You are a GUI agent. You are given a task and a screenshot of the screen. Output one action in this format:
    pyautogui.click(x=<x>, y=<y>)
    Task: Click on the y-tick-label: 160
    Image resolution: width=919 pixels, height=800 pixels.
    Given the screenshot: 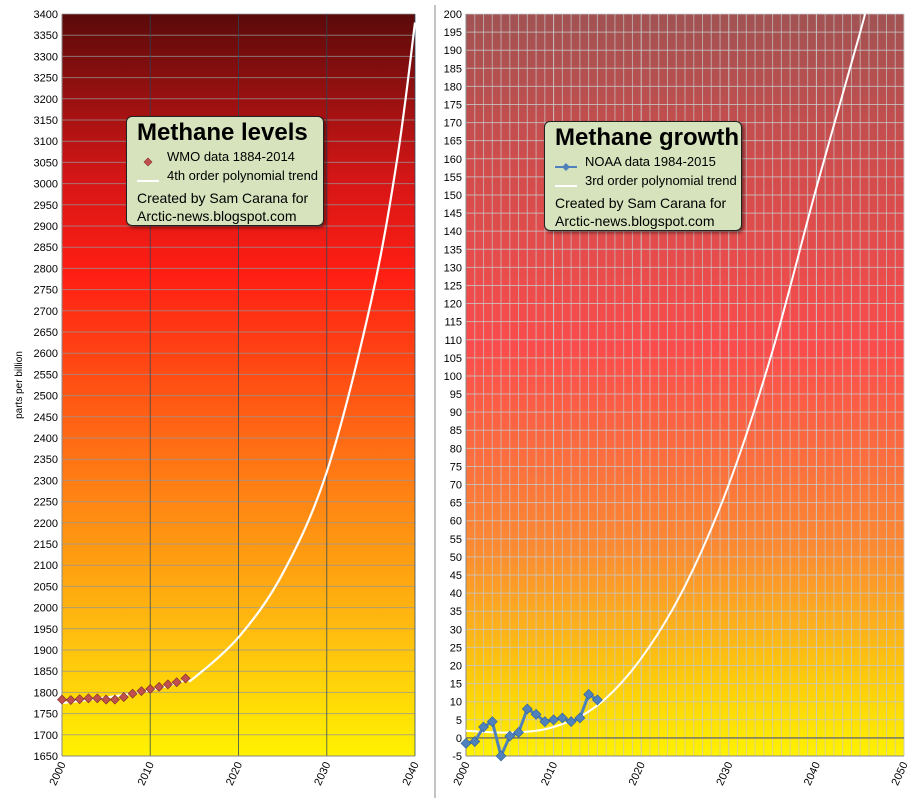 What is the action you would take?
    pyautogui.click(x=453, y=160)
    